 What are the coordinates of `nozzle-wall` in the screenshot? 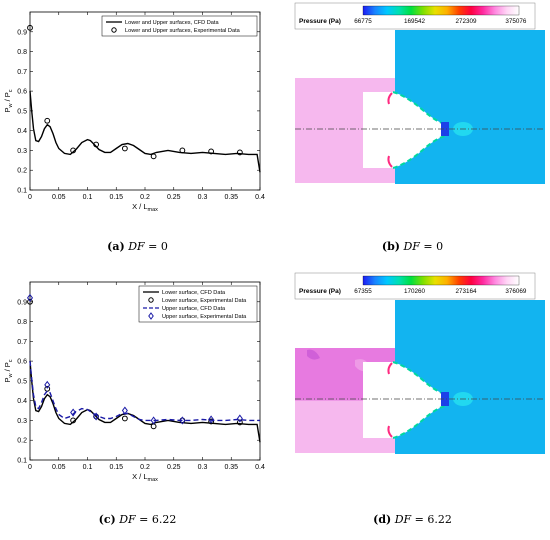 It's located at (404, 130).